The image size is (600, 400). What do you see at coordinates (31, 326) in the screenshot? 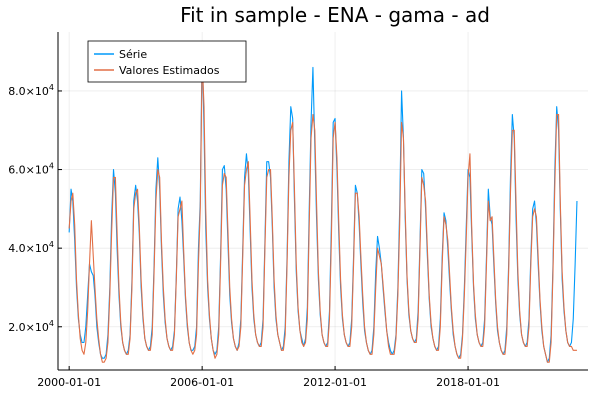
I see `y-tick-label: 2.0×104` at bounding box center [31, 326].